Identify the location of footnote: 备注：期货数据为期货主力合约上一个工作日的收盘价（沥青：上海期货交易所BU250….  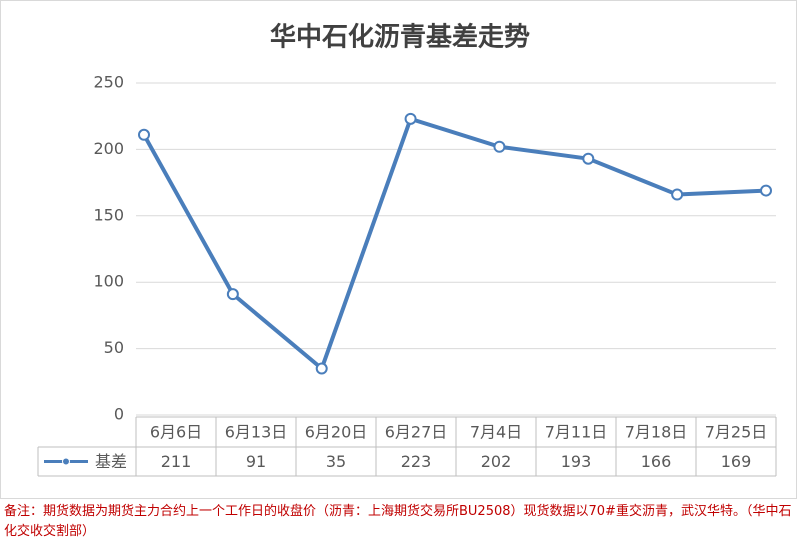
(398, 521).